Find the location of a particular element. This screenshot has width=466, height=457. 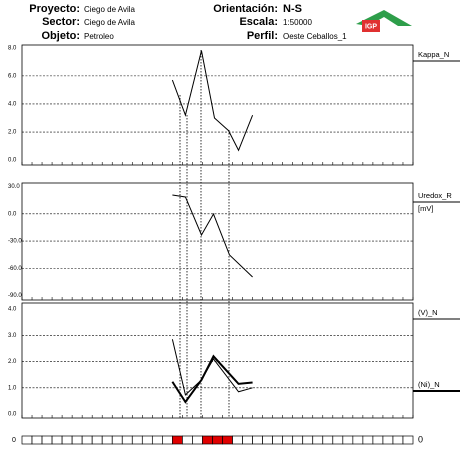

legend-label: (Ni)_N is located at coordinates (429, 384).